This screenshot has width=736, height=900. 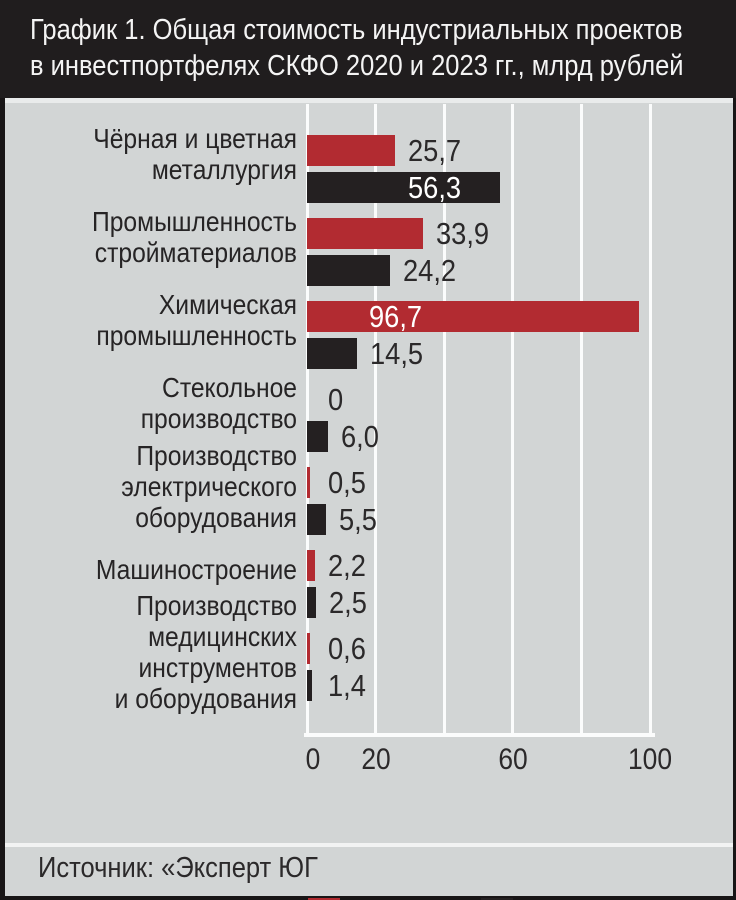 I want to click on category-label: Промышленность стройматериалов, so click(x=168, y=237).